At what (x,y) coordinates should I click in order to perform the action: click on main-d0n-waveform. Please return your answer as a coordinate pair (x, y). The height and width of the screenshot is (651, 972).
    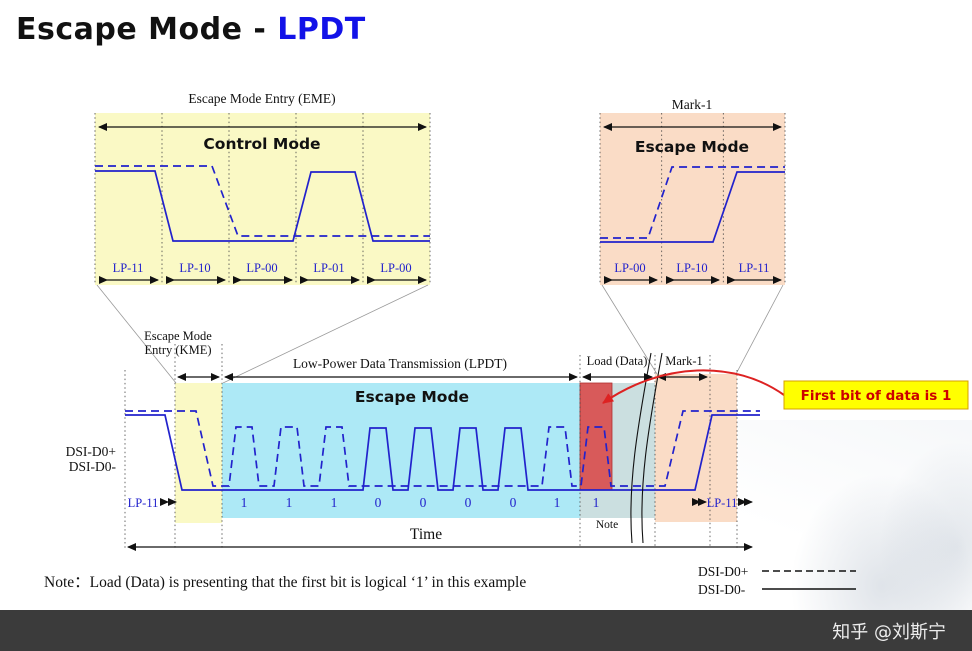
    Looking at the image, I should click on (442, 452).